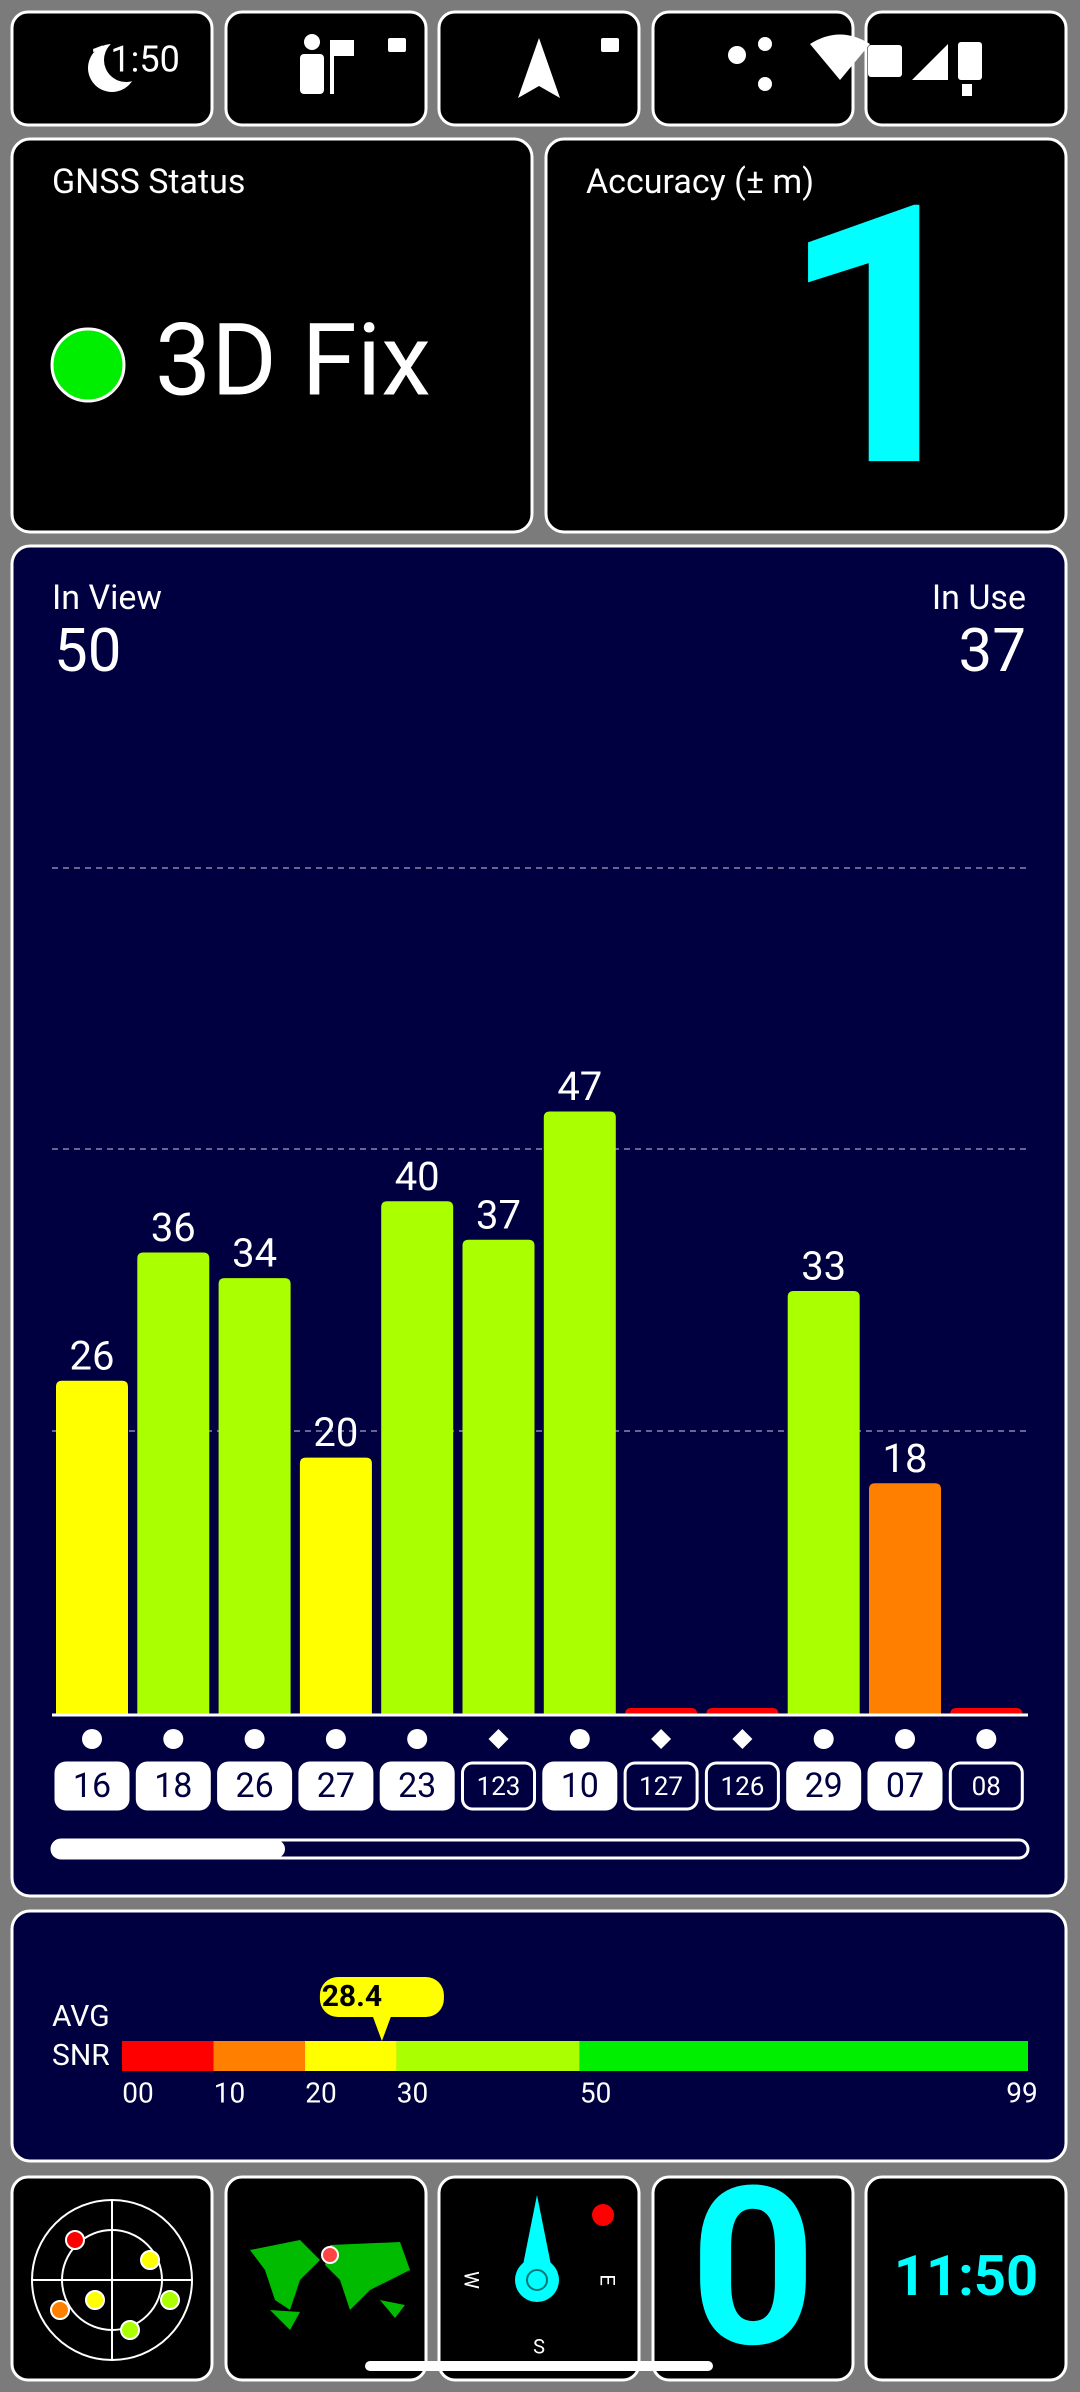 The image size is (1080, 2392). I want to click on satellite-id: 27, so click(336, 1786).